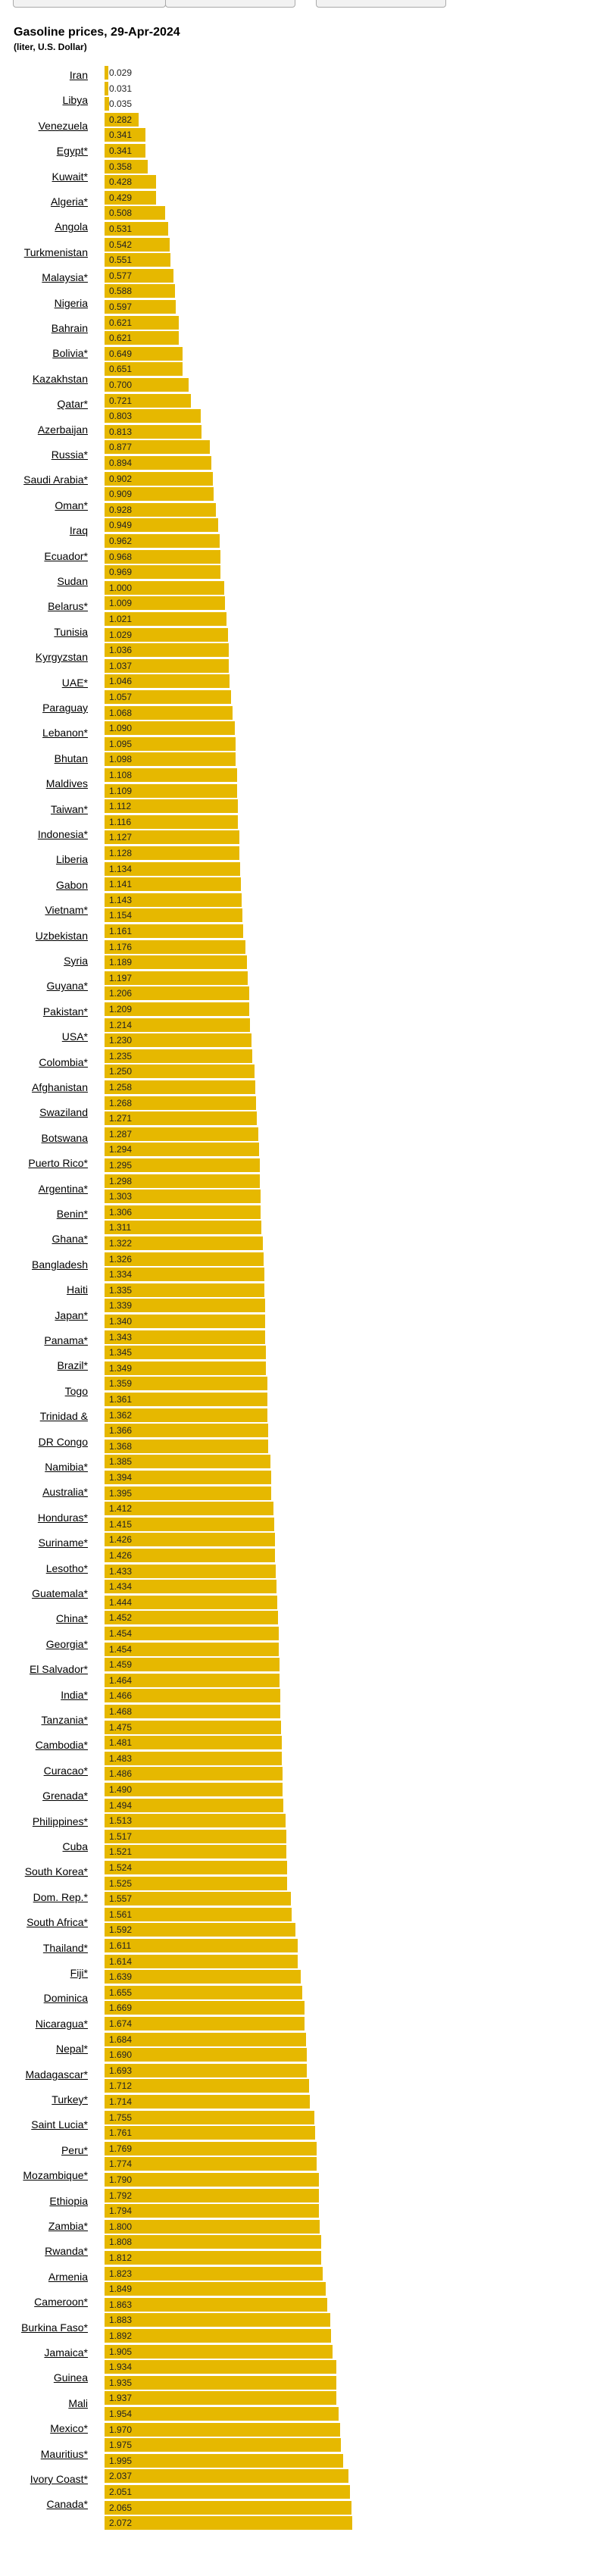 The image size is (606, 2576). What do you see at coordinates (65, 1947) in the screenshot?
I see `country-link: Thailand*` at bounding box center [65, 1947].